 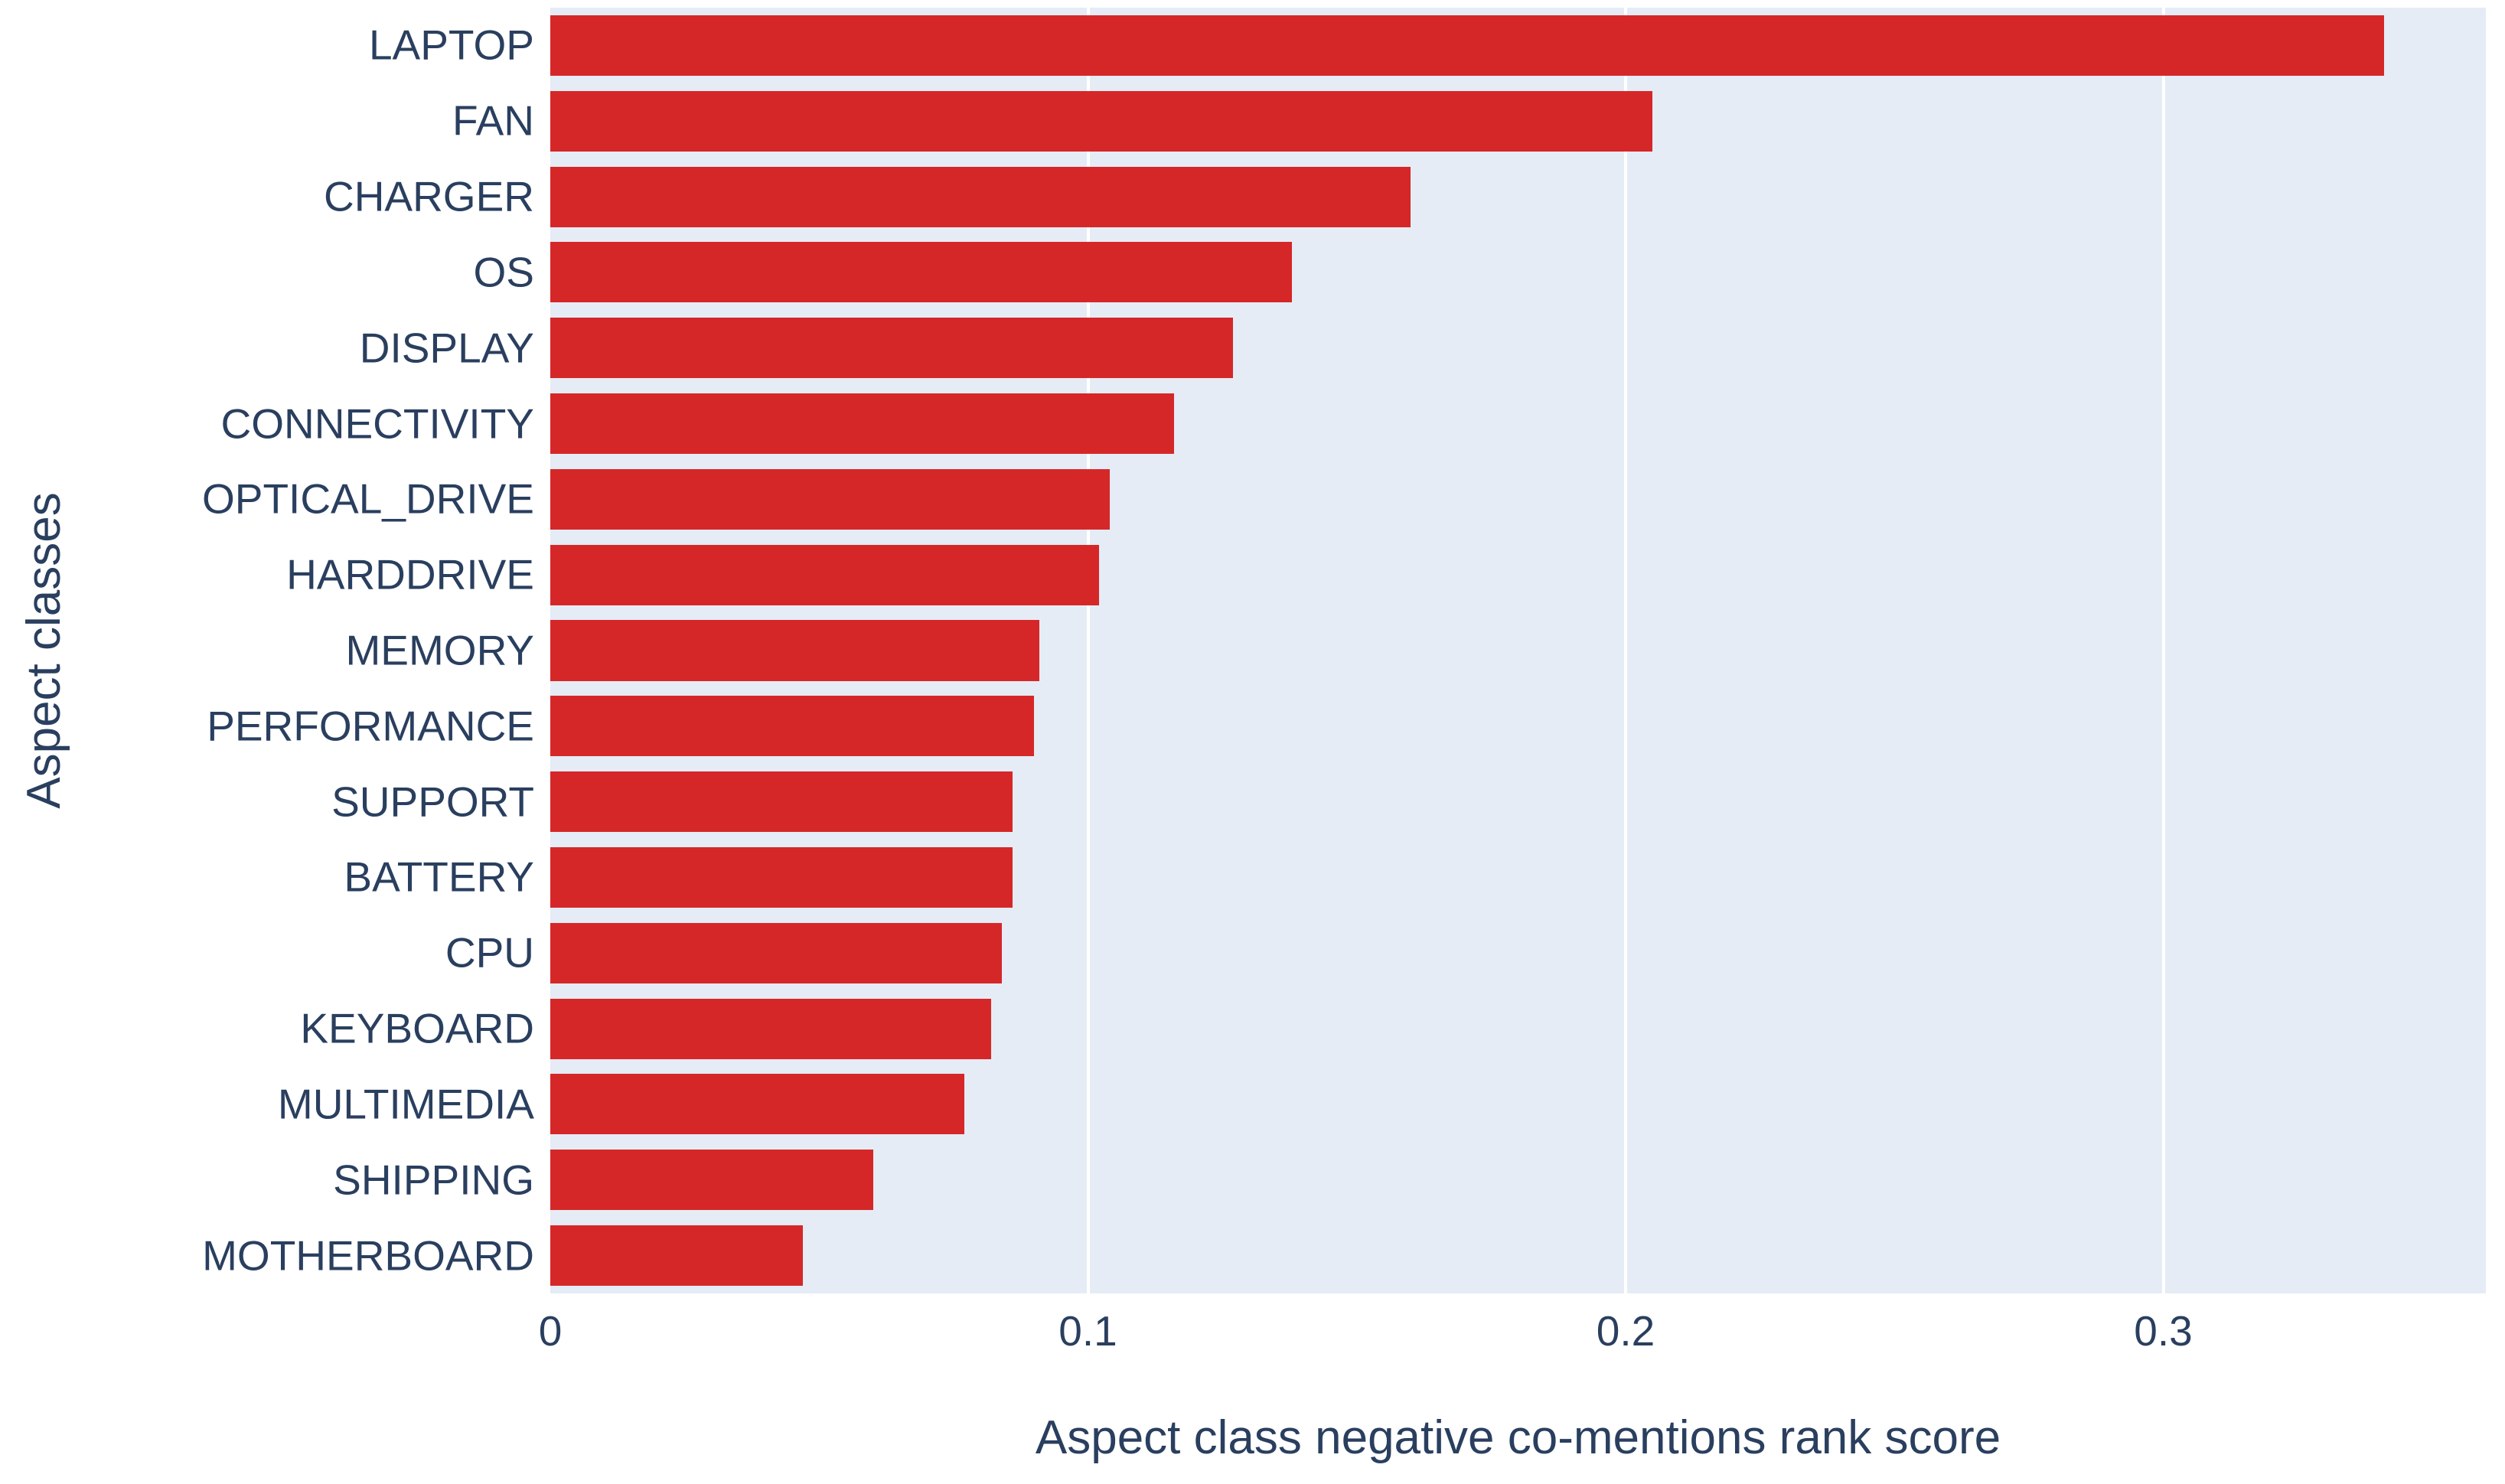 I want to click on x-axis-tick-labels: 0 0.1 0.2 0.3, so click(x=1513, y=1327).